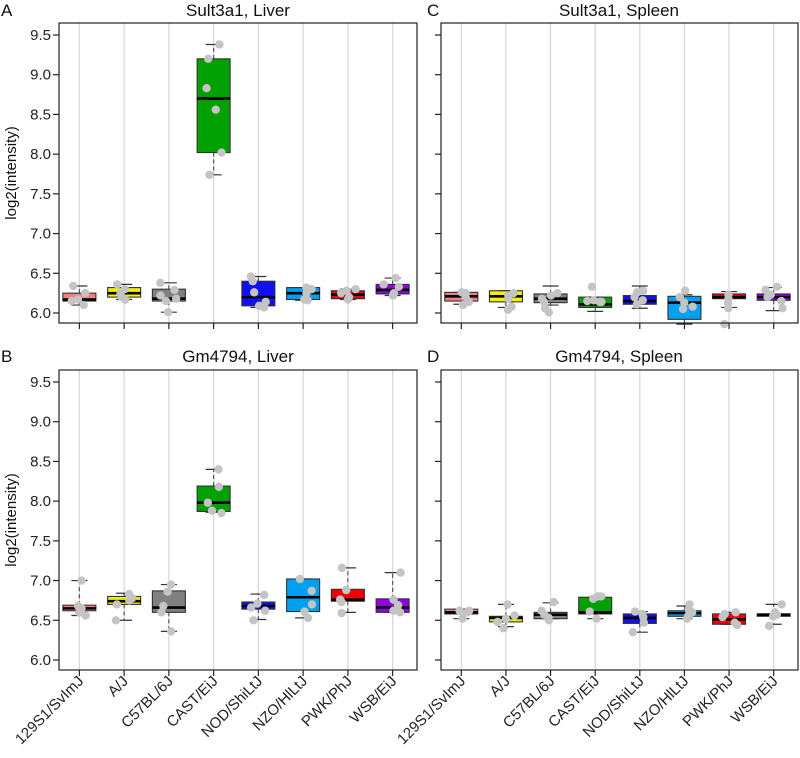 The width and height of the screenshot is (800, 758). What do you see at coordinates (6, 356) in the screenshot?
I see `panel-letter: B` at bounding box center [6, 356].